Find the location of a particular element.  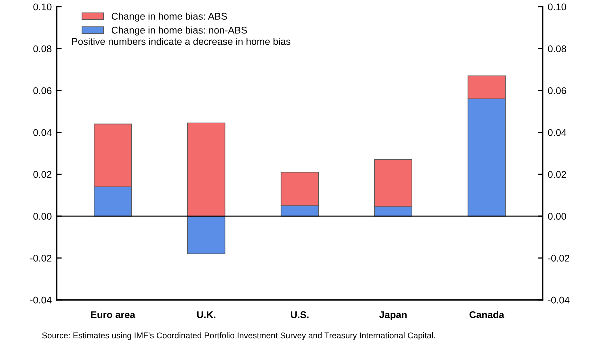

annotation: Positive numbers indicate a decrease in home bias is located at coordinates (181, 42).